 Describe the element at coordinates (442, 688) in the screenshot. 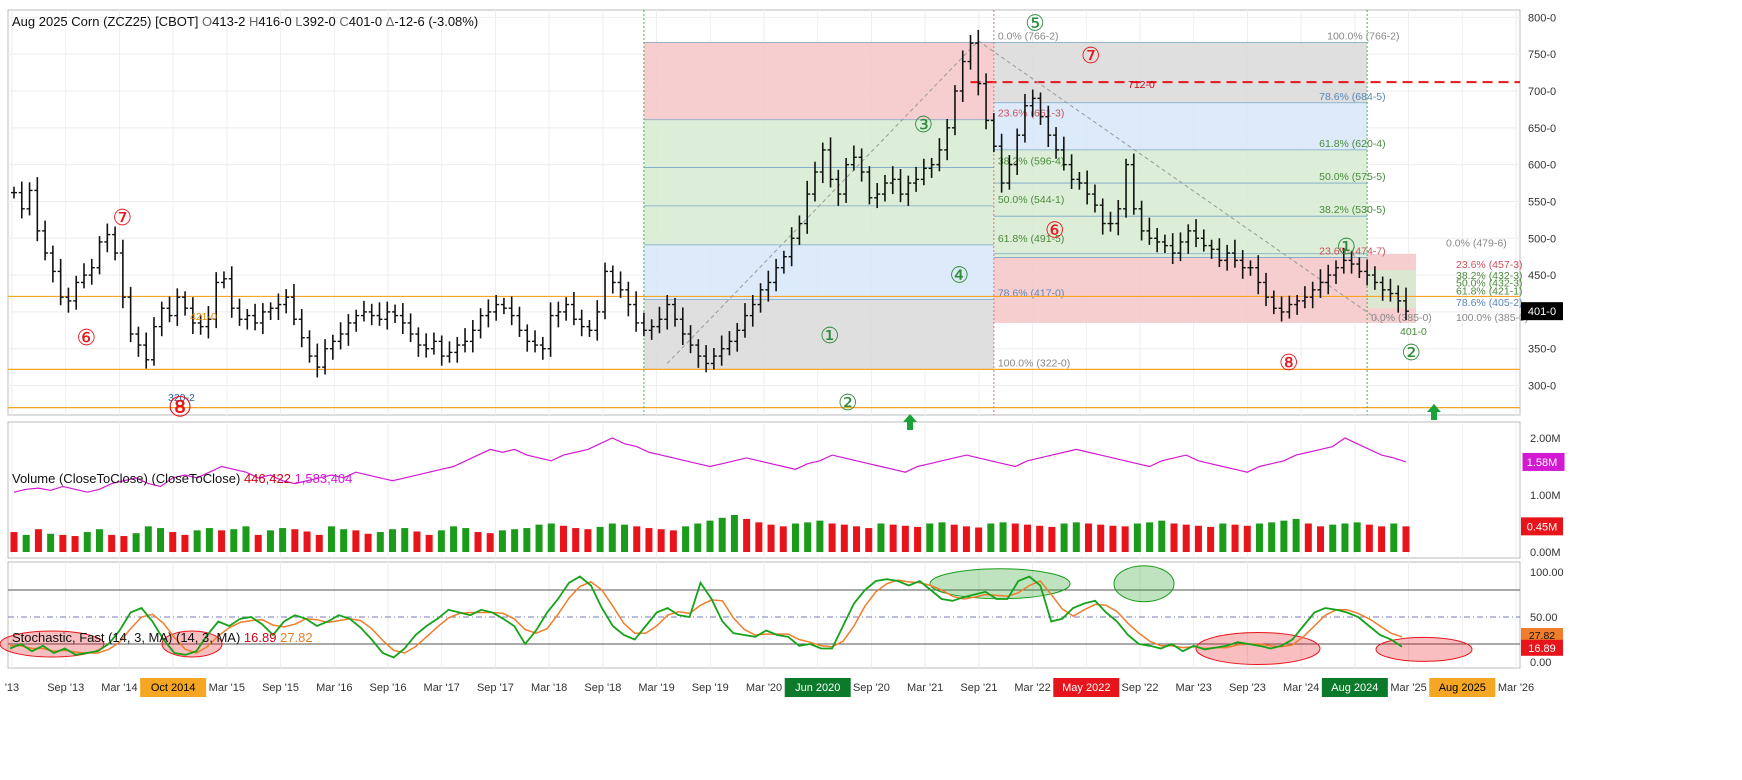

I see `x-tick-label: Mar '17` at that location.